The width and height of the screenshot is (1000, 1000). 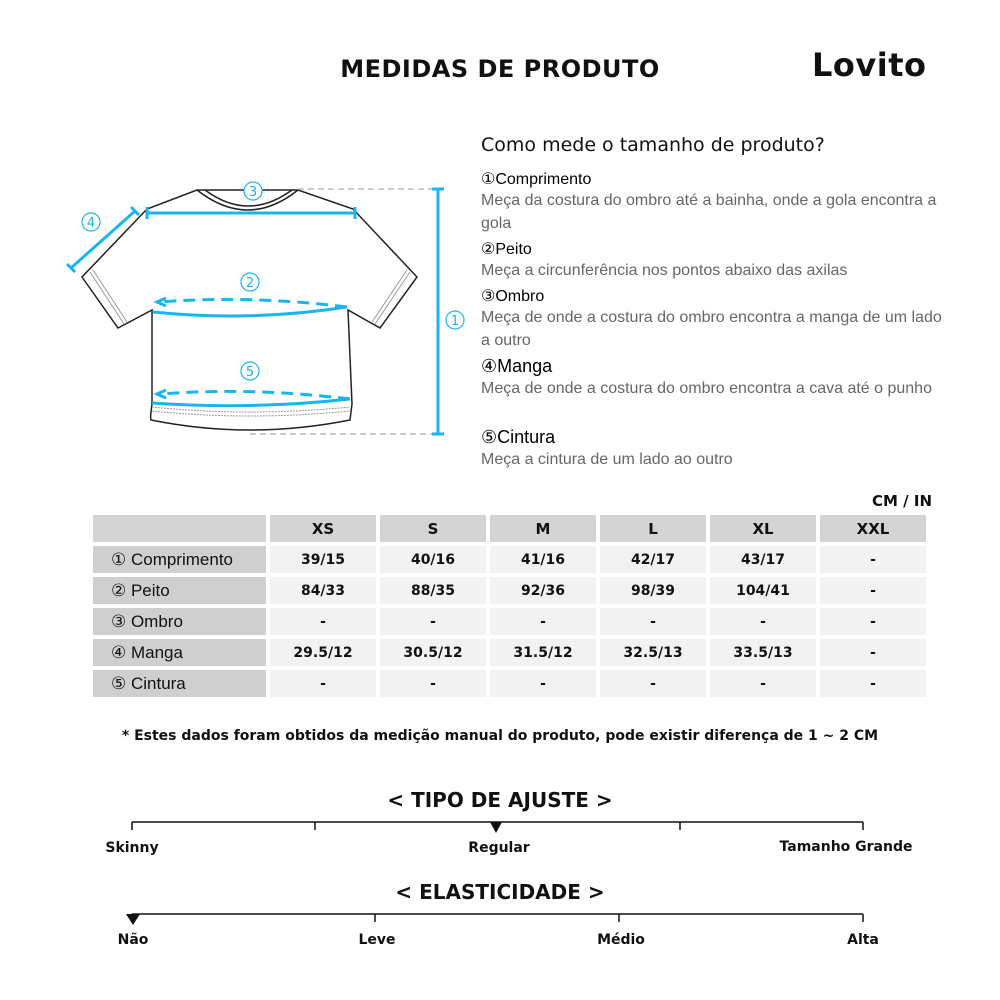 I want to click on table-cell: 92/36, so click(x=543, y=590).